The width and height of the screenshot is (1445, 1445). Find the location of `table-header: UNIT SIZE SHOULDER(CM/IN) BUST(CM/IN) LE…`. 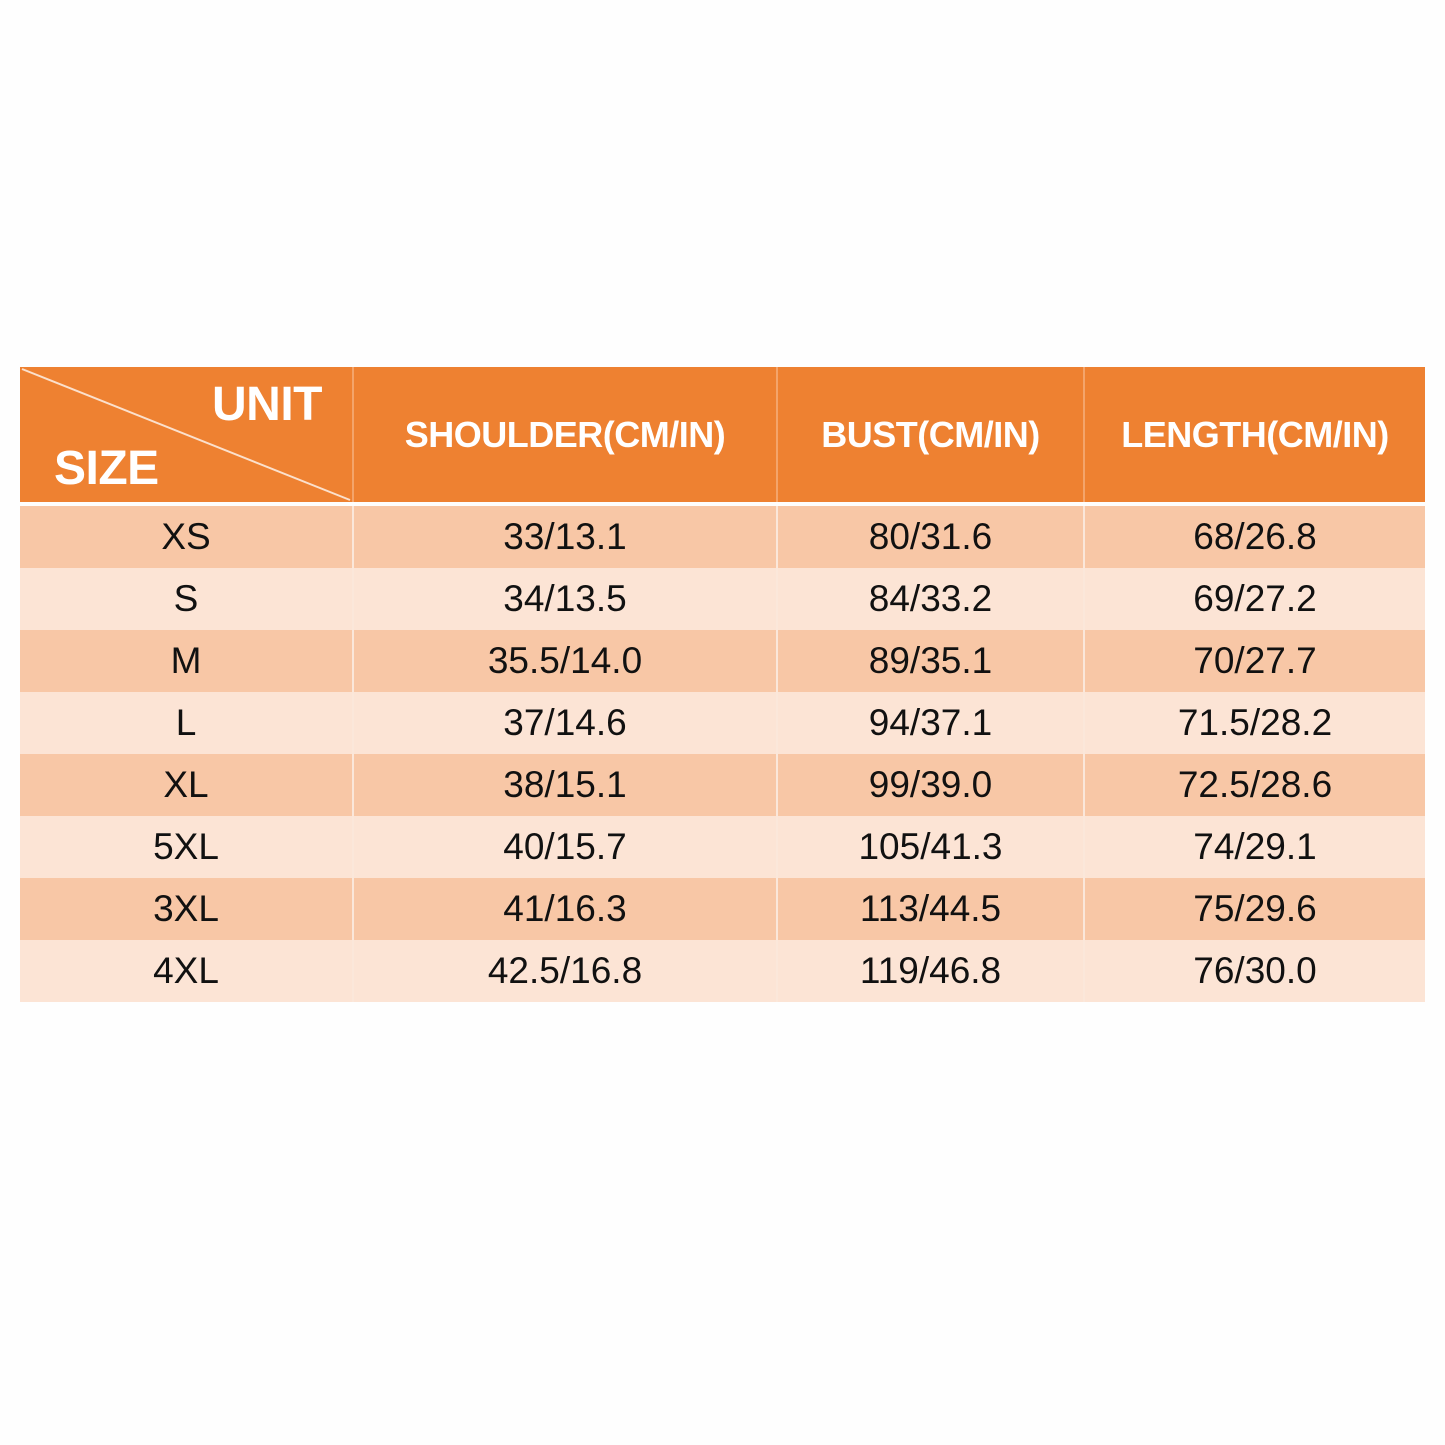

table-header: UNIT SIZE SHOULDER(CM/IN) BUST(CM/IN) LE… is located at coordinates (722, 434).